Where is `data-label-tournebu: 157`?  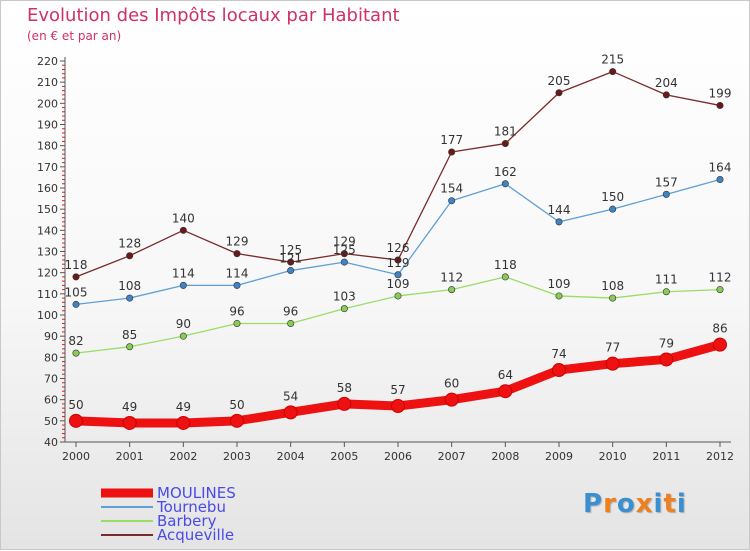
data-label-tournebu: 157 is located at coordinates (666, 182).